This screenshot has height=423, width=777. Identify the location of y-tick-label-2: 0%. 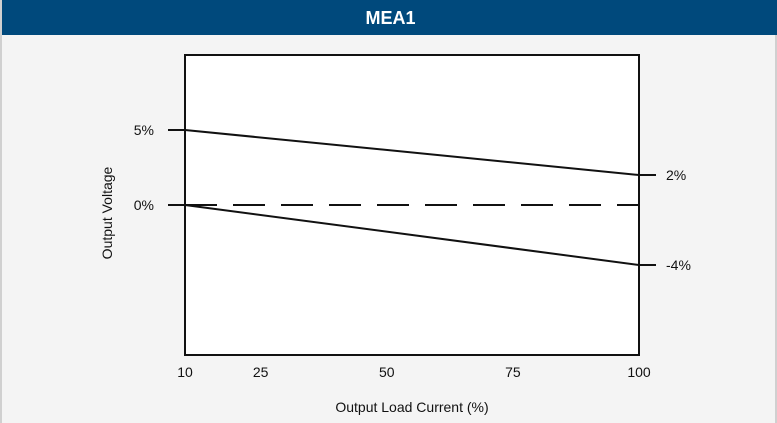
(144, 205).